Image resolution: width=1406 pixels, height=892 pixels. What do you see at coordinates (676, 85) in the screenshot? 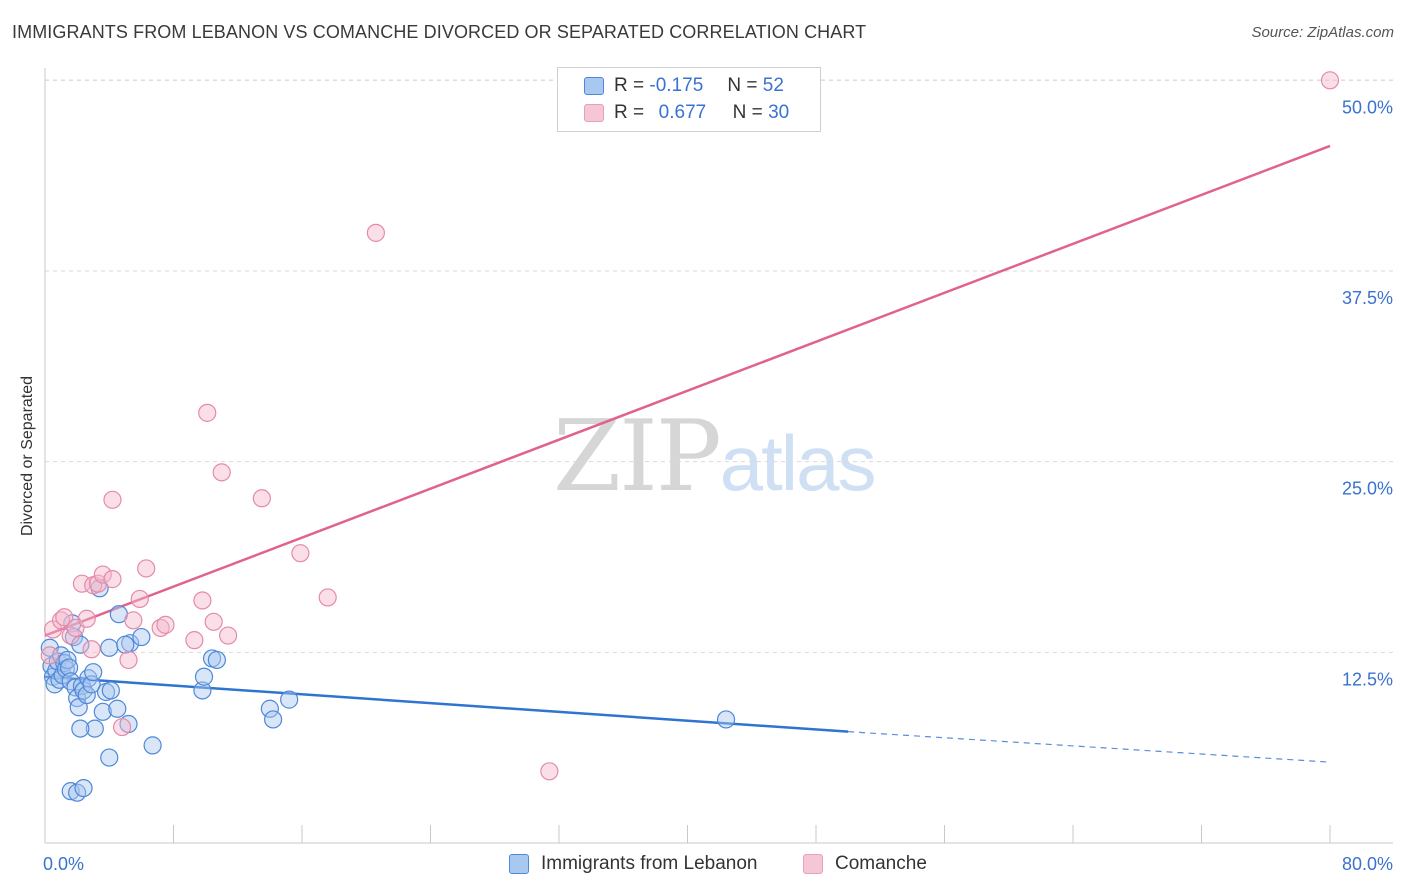
I see `legend-r-value-1: -0.175` at bounding box center [676, 85].